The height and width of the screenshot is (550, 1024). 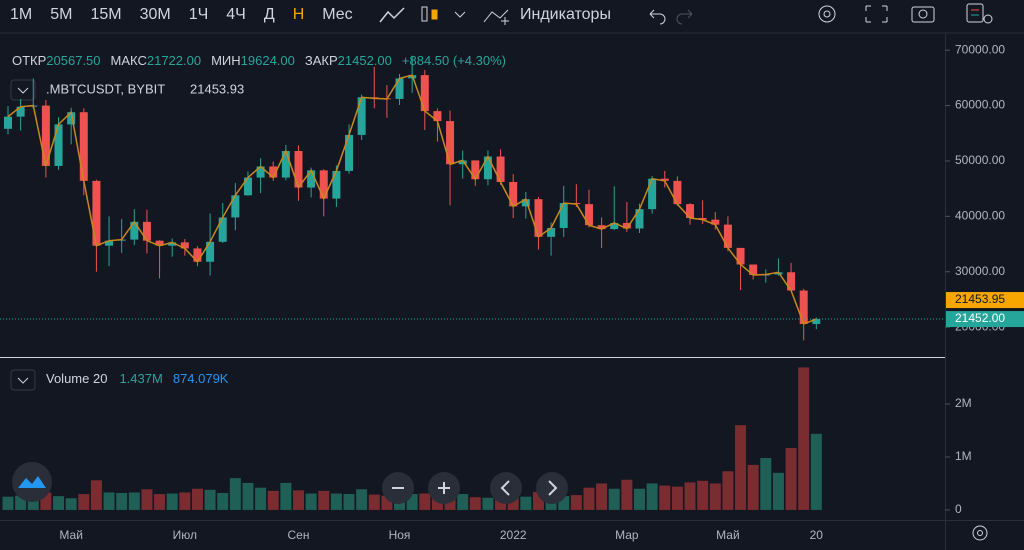 I want to click on interval-button: Мес, so click(x=337, y=14).